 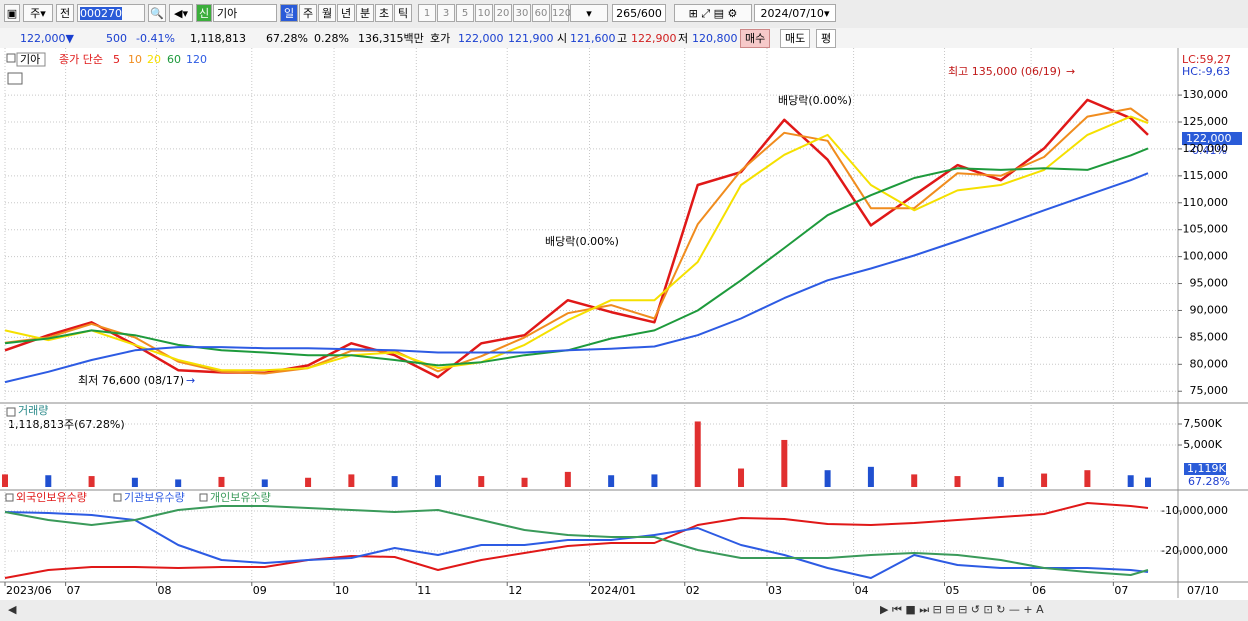 I want to click on count: 265, so click(x=627, y=13).